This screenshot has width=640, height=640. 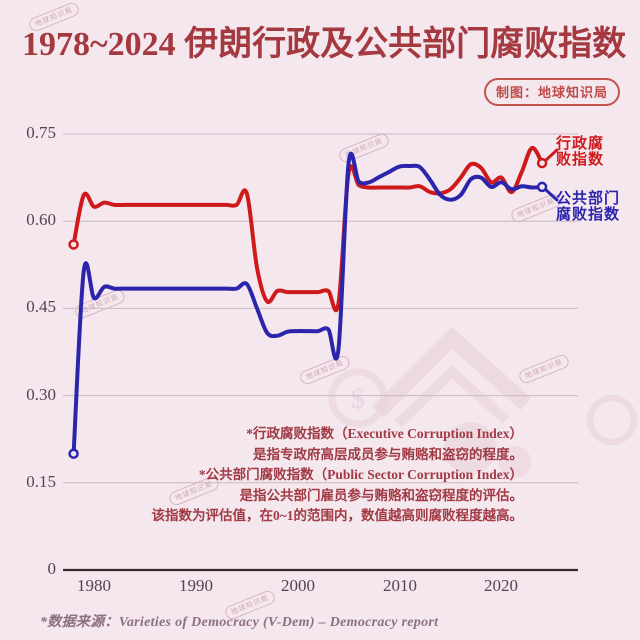 What do you see at coordinates (551, 92) in the screenshot?
I see `credit-badge: 制图：地球知识局` at bounding box center [551, 92].